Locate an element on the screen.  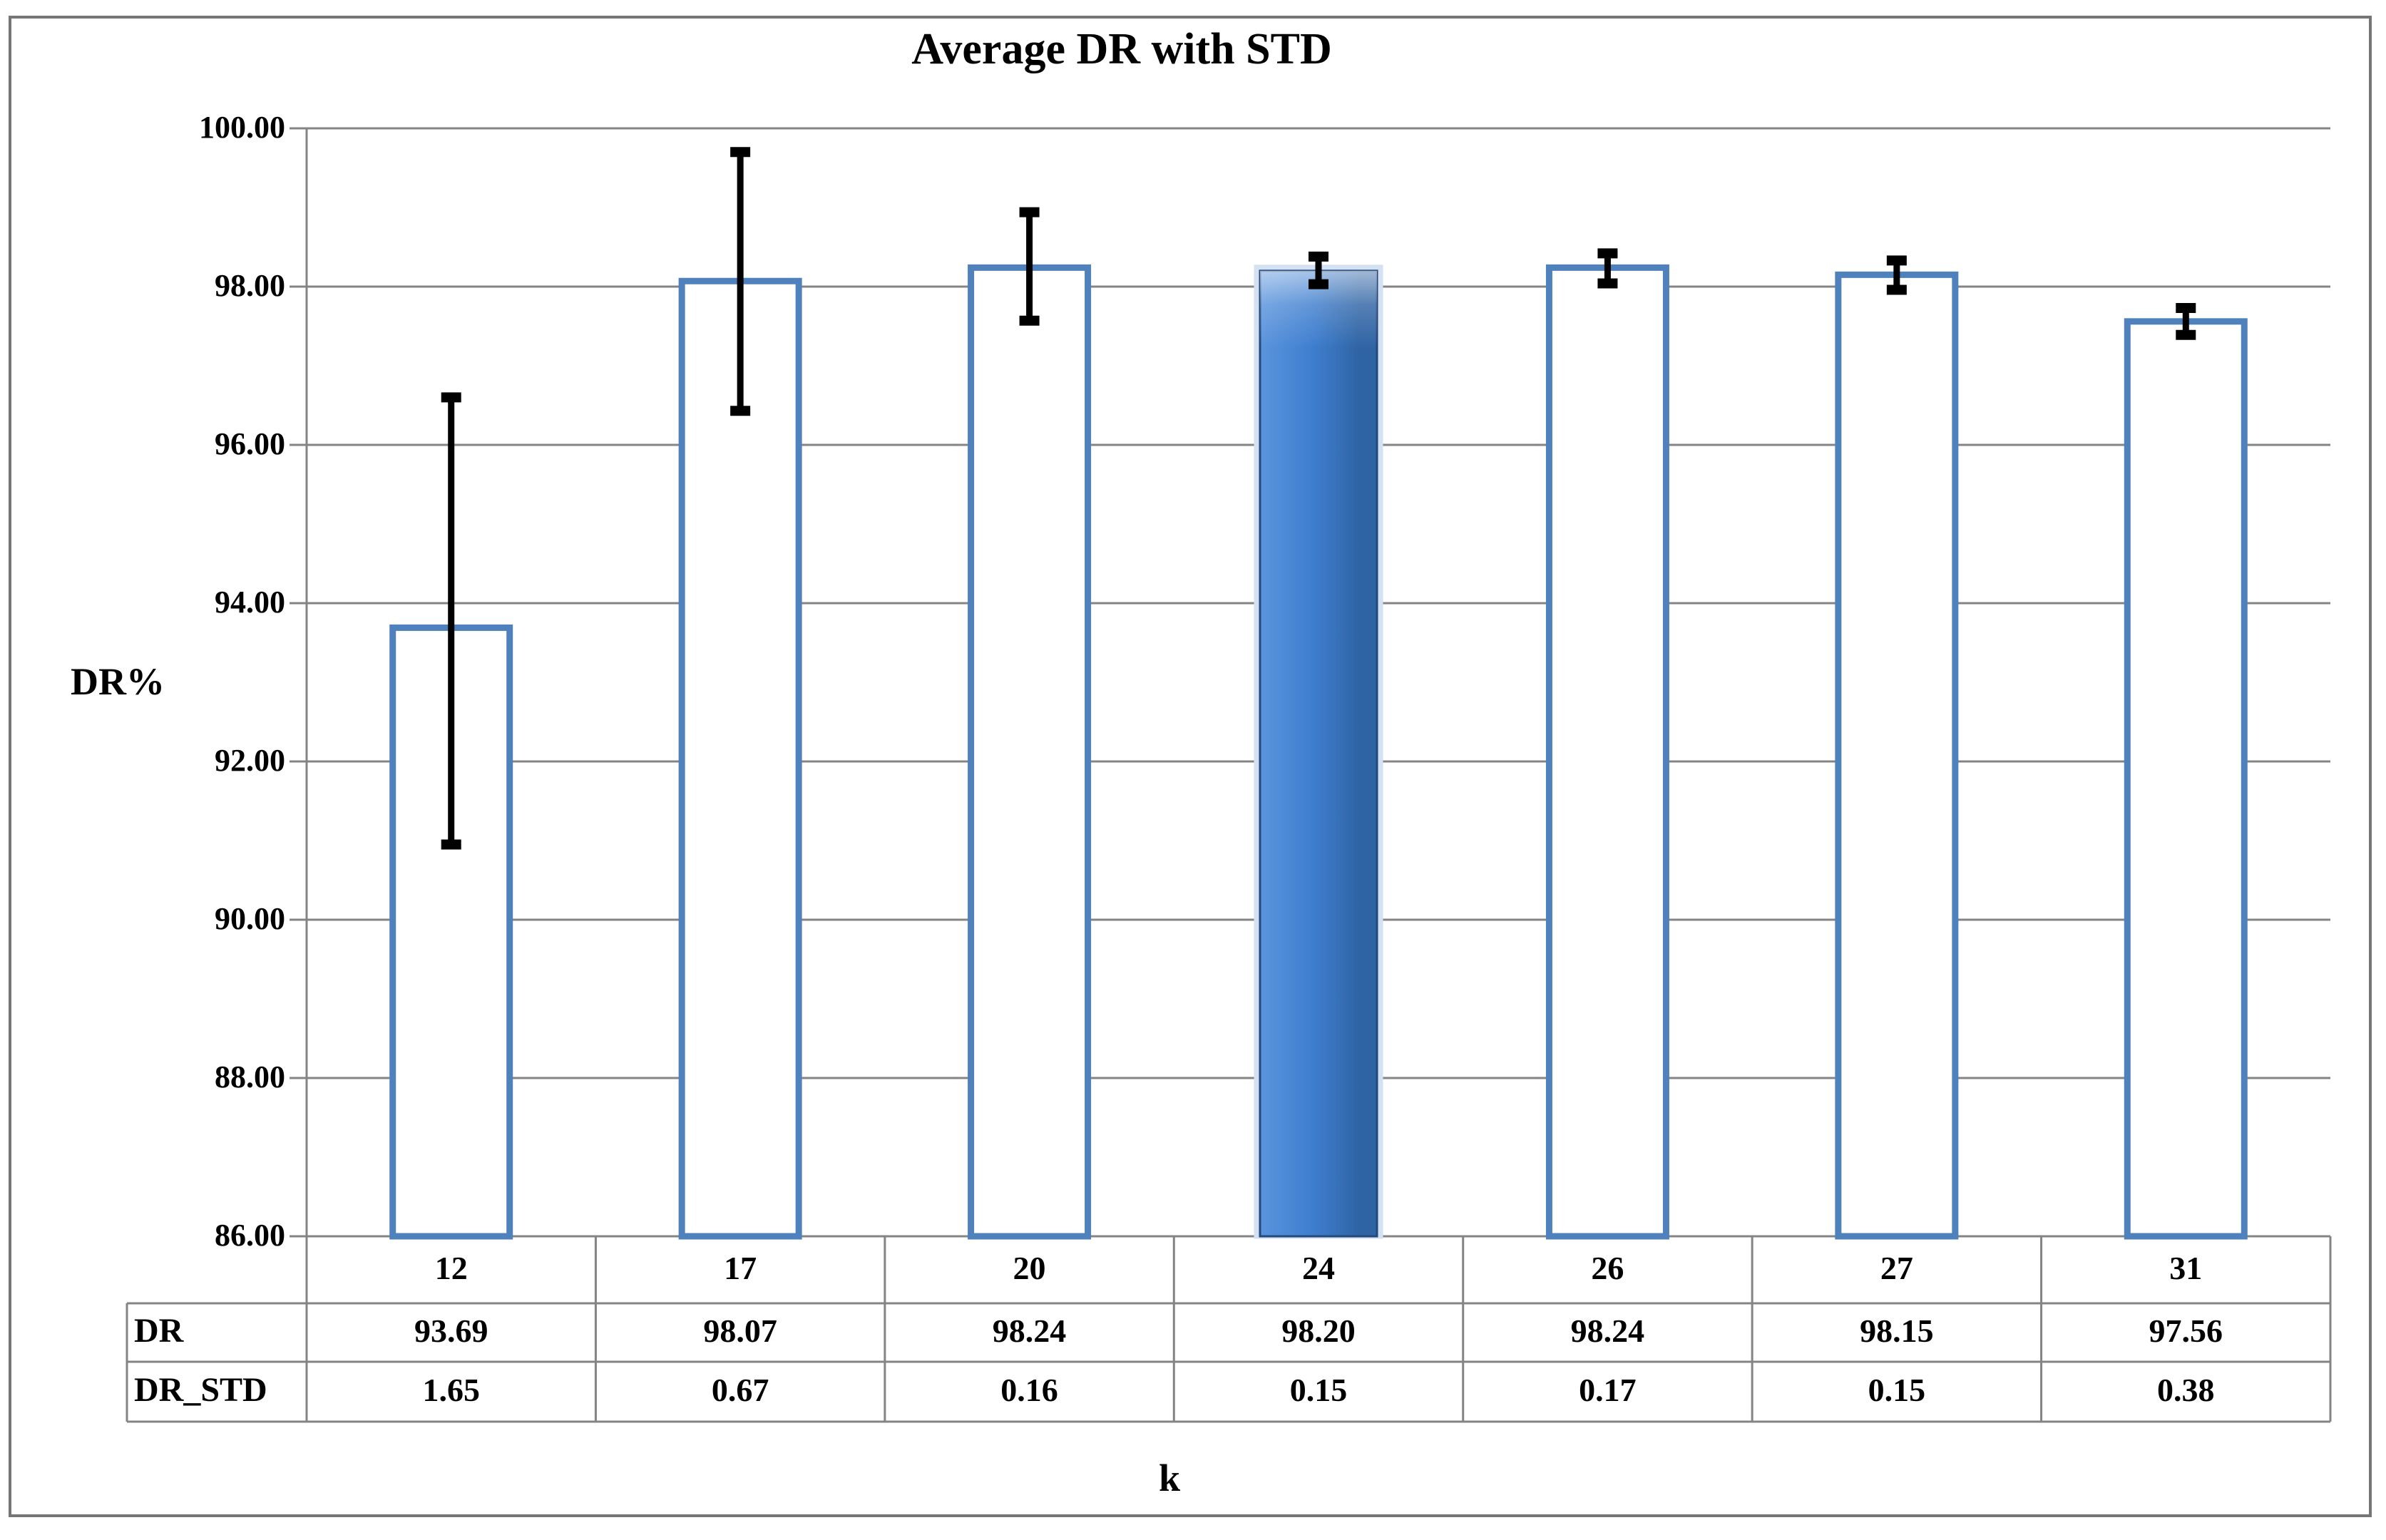
y-axis-ticks is located at coordinates (298, 682).